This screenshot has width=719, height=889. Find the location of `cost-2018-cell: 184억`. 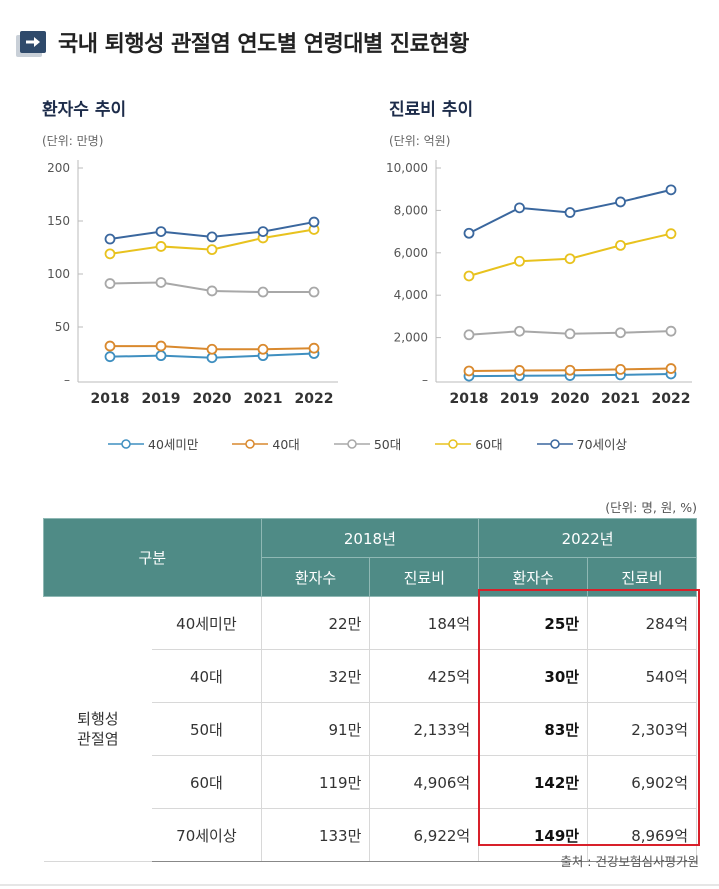

cost-2018-cell: 184억 is located at coordinates (424, 623).